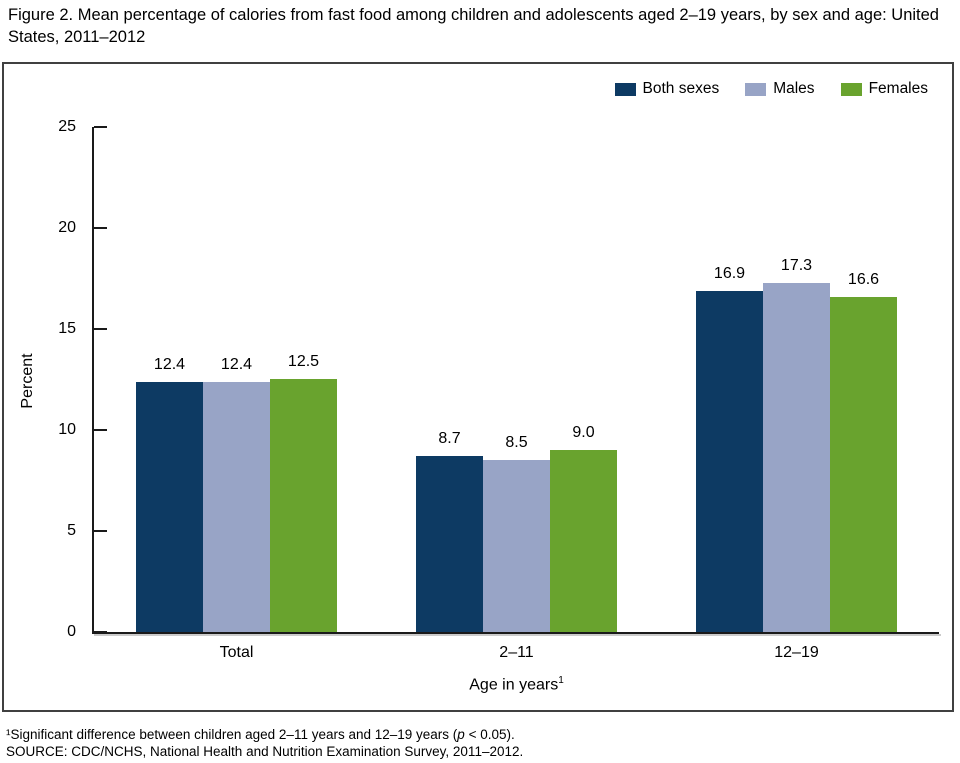  I want to click on legend-item: Males, so click(780, 89).